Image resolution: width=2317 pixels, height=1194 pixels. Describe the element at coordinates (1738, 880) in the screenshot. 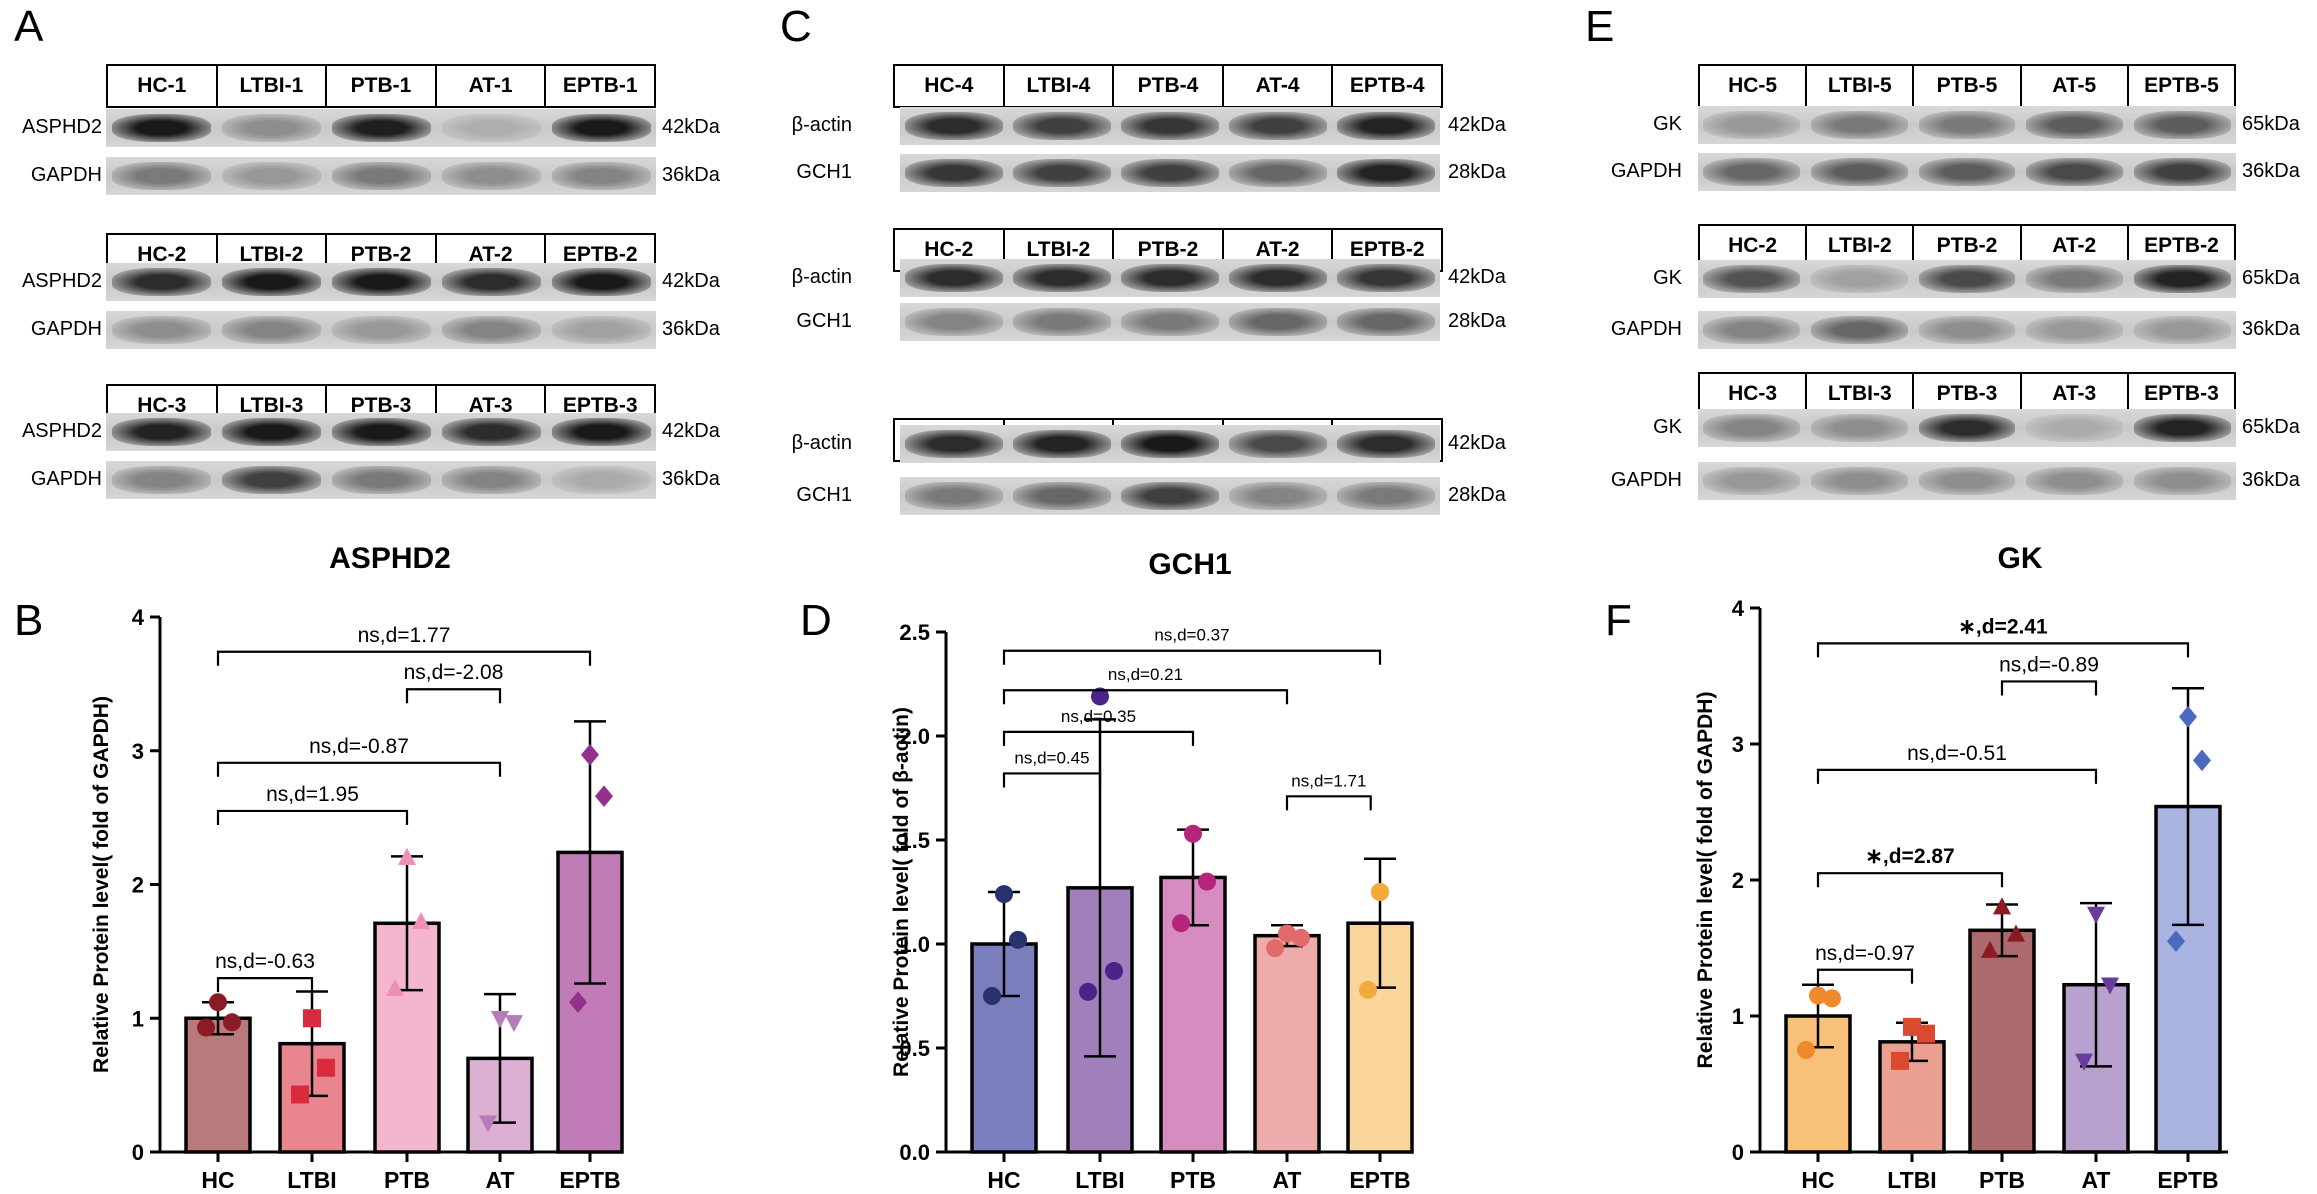

I see `y-tick-label: 2` at that location.